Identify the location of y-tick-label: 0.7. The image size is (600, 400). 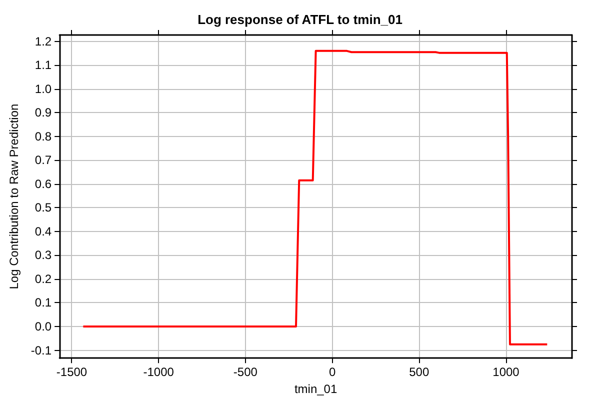
(43, 160).